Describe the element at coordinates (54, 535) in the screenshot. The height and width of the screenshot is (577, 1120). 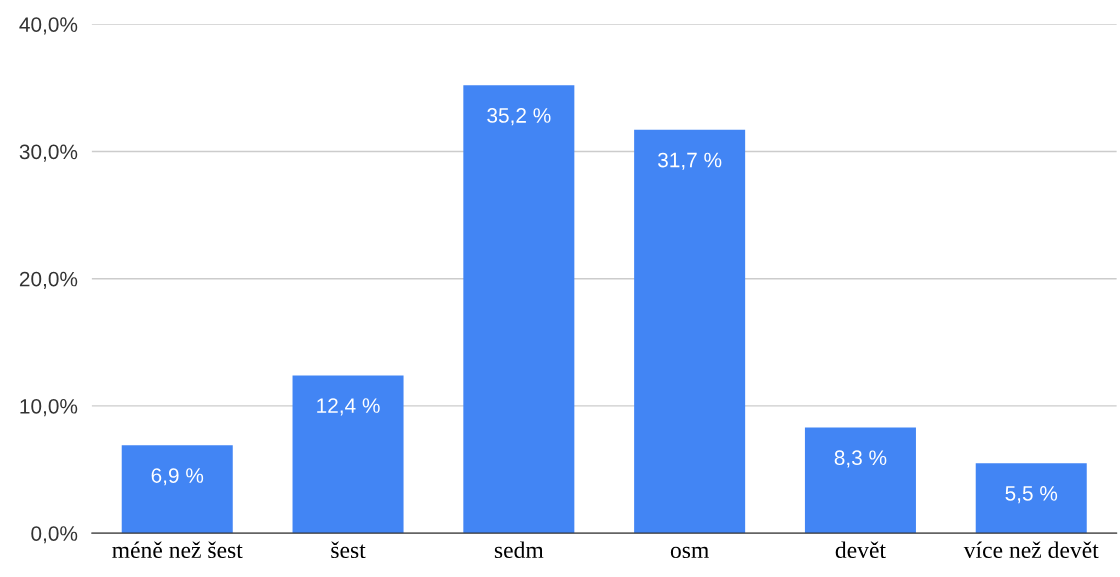
I see `y-tick-label: 0,0%` at that location.